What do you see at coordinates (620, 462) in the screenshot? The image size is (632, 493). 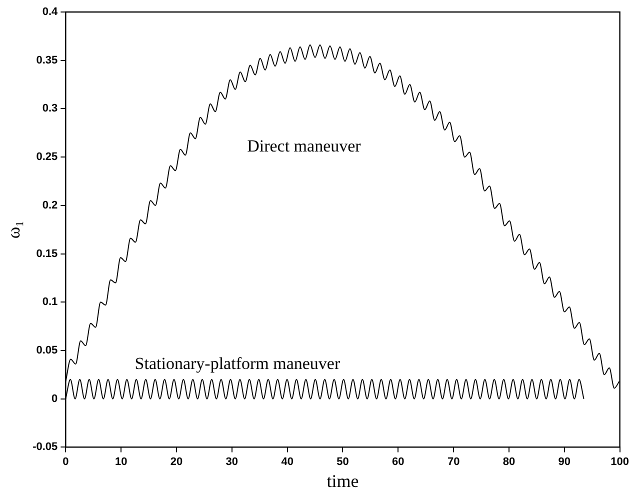 I see `x-tick-label: 100` at bounding box center [620, 462].